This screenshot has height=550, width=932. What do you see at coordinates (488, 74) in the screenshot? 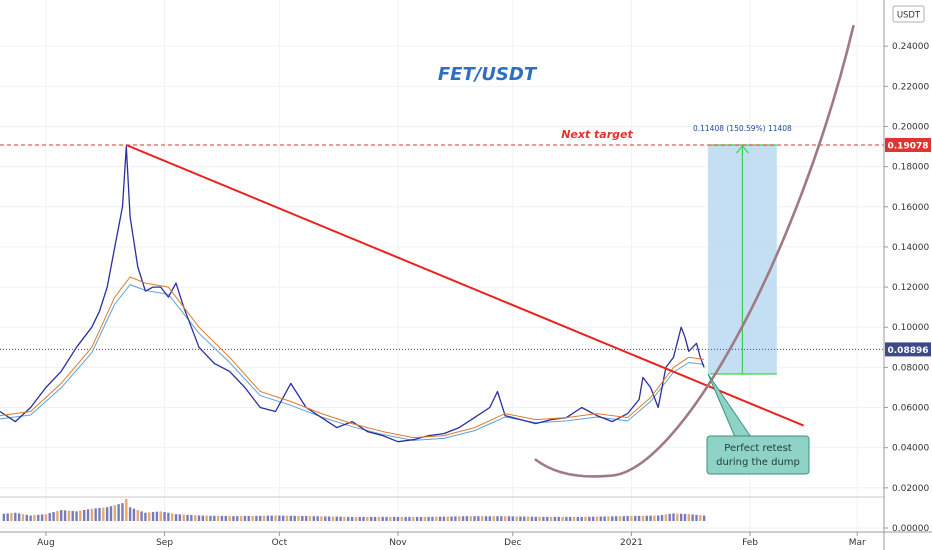
I see `chart-title: FET/USDT` at bounding box center [488, 74].